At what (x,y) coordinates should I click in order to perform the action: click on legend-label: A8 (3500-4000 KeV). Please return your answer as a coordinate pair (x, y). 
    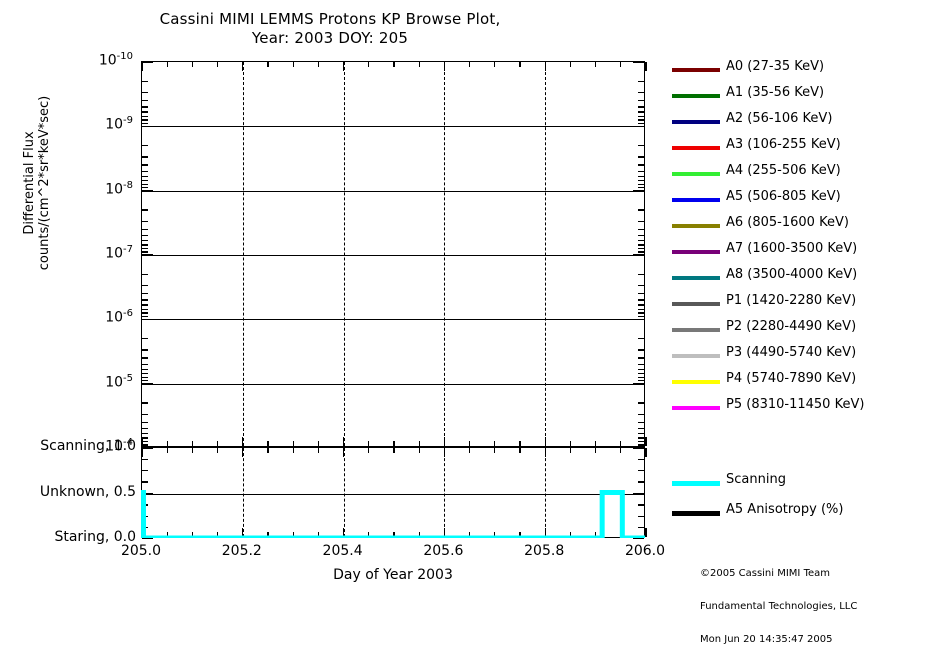
    Looking at the image, I should click on (792, 274).